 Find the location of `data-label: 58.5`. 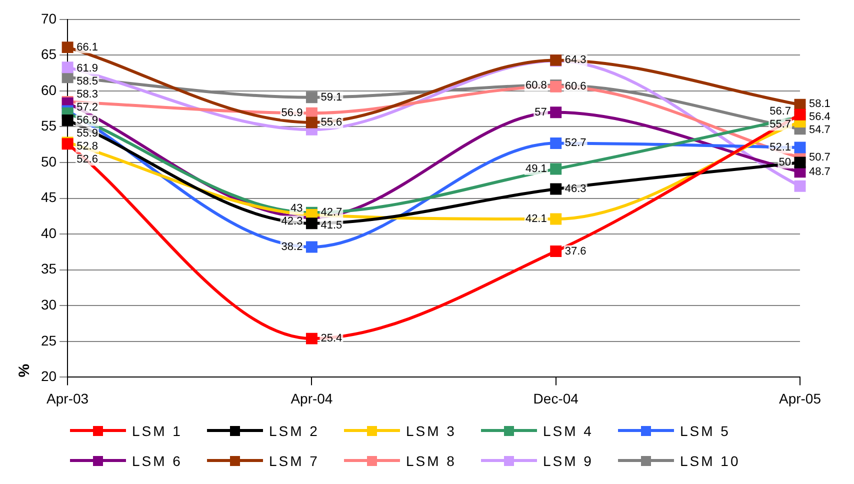

data-label: 58.5 is located at coordinates (87, 82).